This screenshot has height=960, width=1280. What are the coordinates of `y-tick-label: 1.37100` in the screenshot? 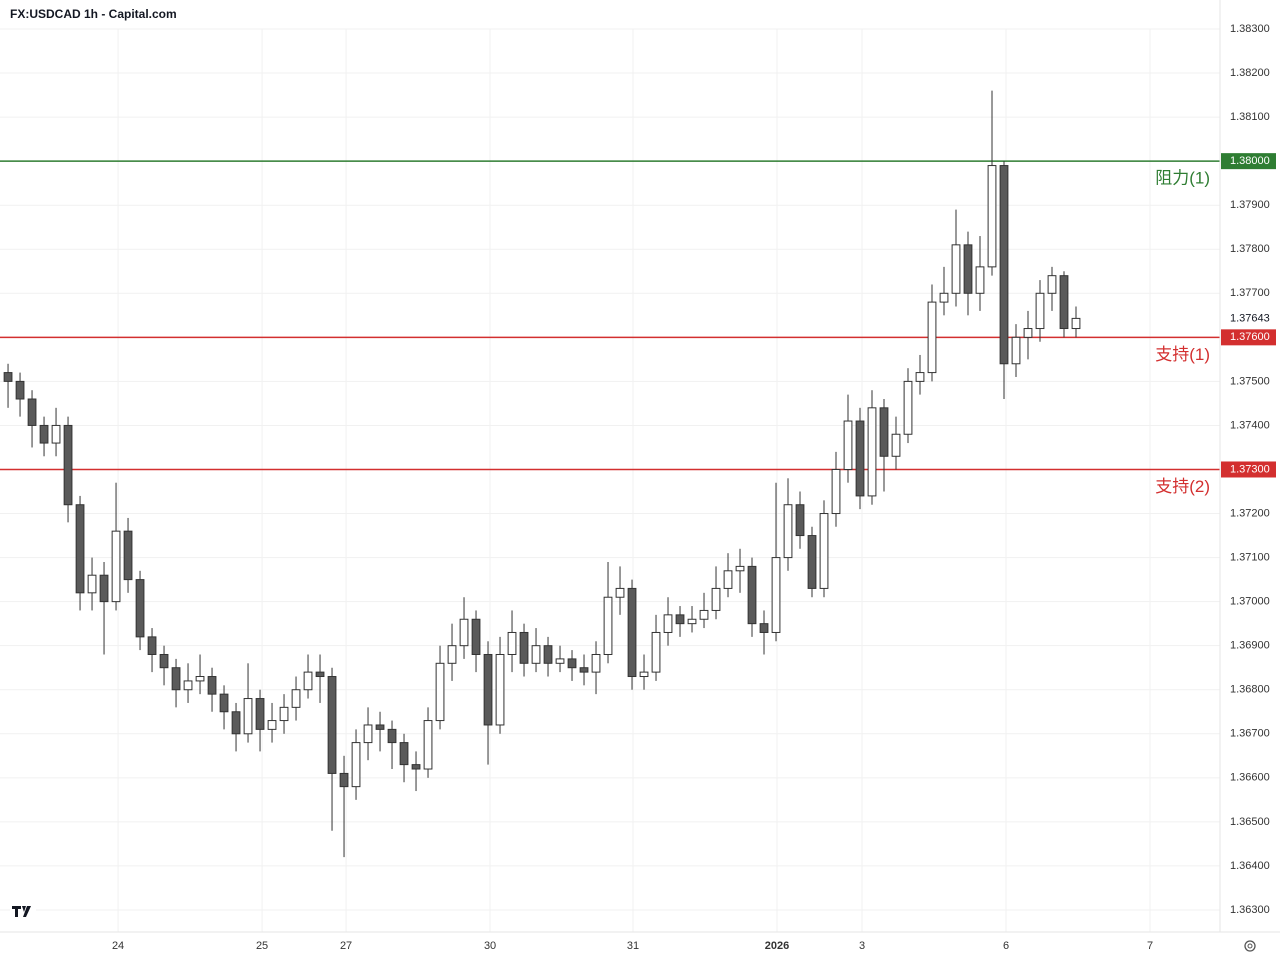 It's located at (1250, 557).